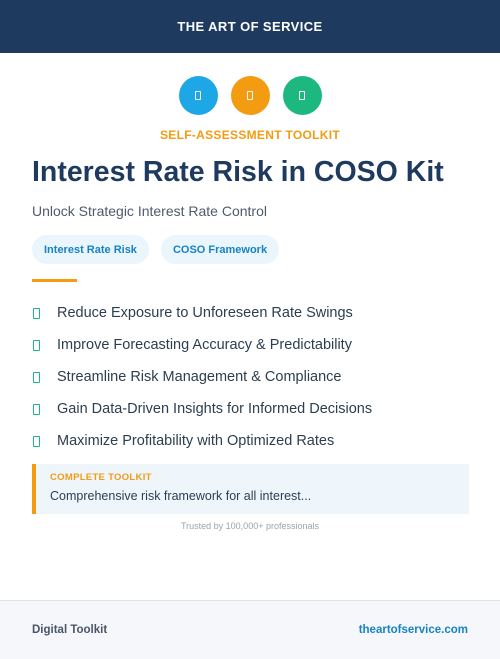 The image size is (500, 659). I want to click on benefit-text: Streamline Risk Management & Compliance, so click(199, 377).